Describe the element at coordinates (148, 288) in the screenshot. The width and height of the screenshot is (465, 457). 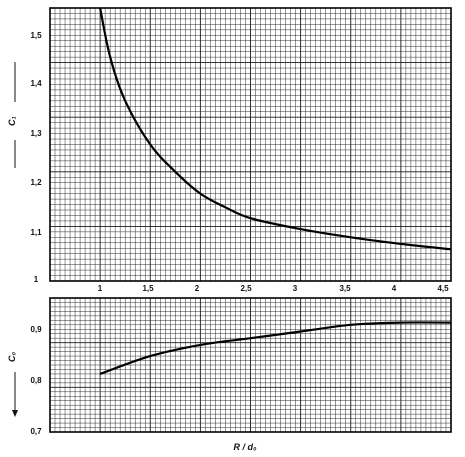
I see `x-tick-label: 1,5` at that location.